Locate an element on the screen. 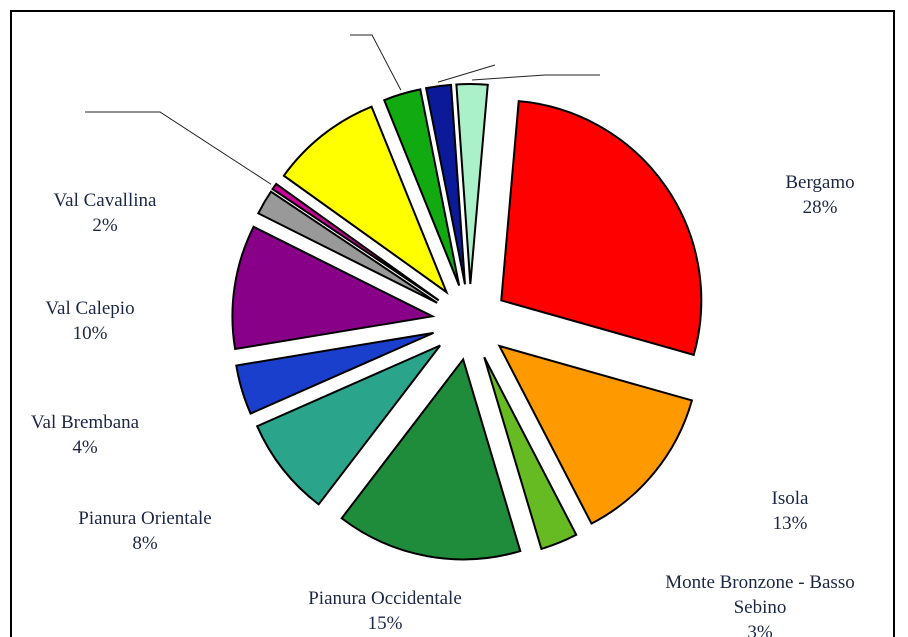 The width and height of the screenshot is (908, 637). slice-label: Val Brembana is located at coordinates (85, 422).